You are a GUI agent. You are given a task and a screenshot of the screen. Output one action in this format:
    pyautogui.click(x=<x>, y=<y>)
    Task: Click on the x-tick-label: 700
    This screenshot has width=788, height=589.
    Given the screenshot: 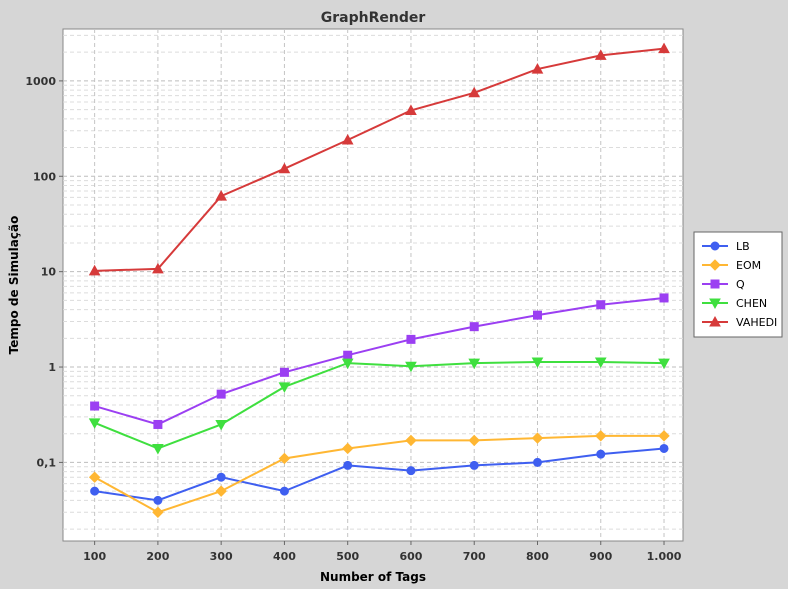 What is the action you would take?
    pyautogui.click(x=474, y=556)
    